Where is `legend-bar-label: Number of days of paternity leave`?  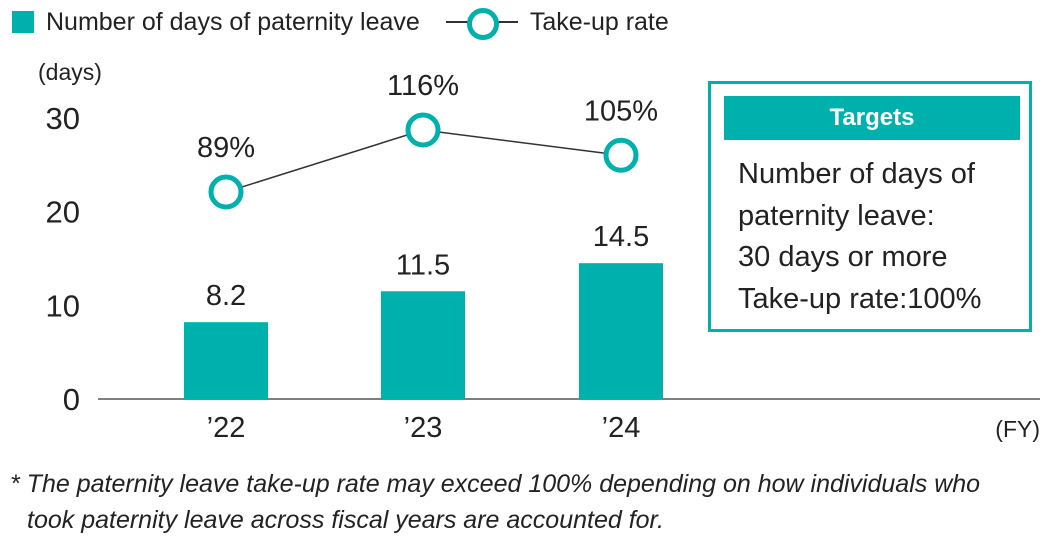 legend-bar-label: Number of days of paternity leave is located at coordinates (233, 21).